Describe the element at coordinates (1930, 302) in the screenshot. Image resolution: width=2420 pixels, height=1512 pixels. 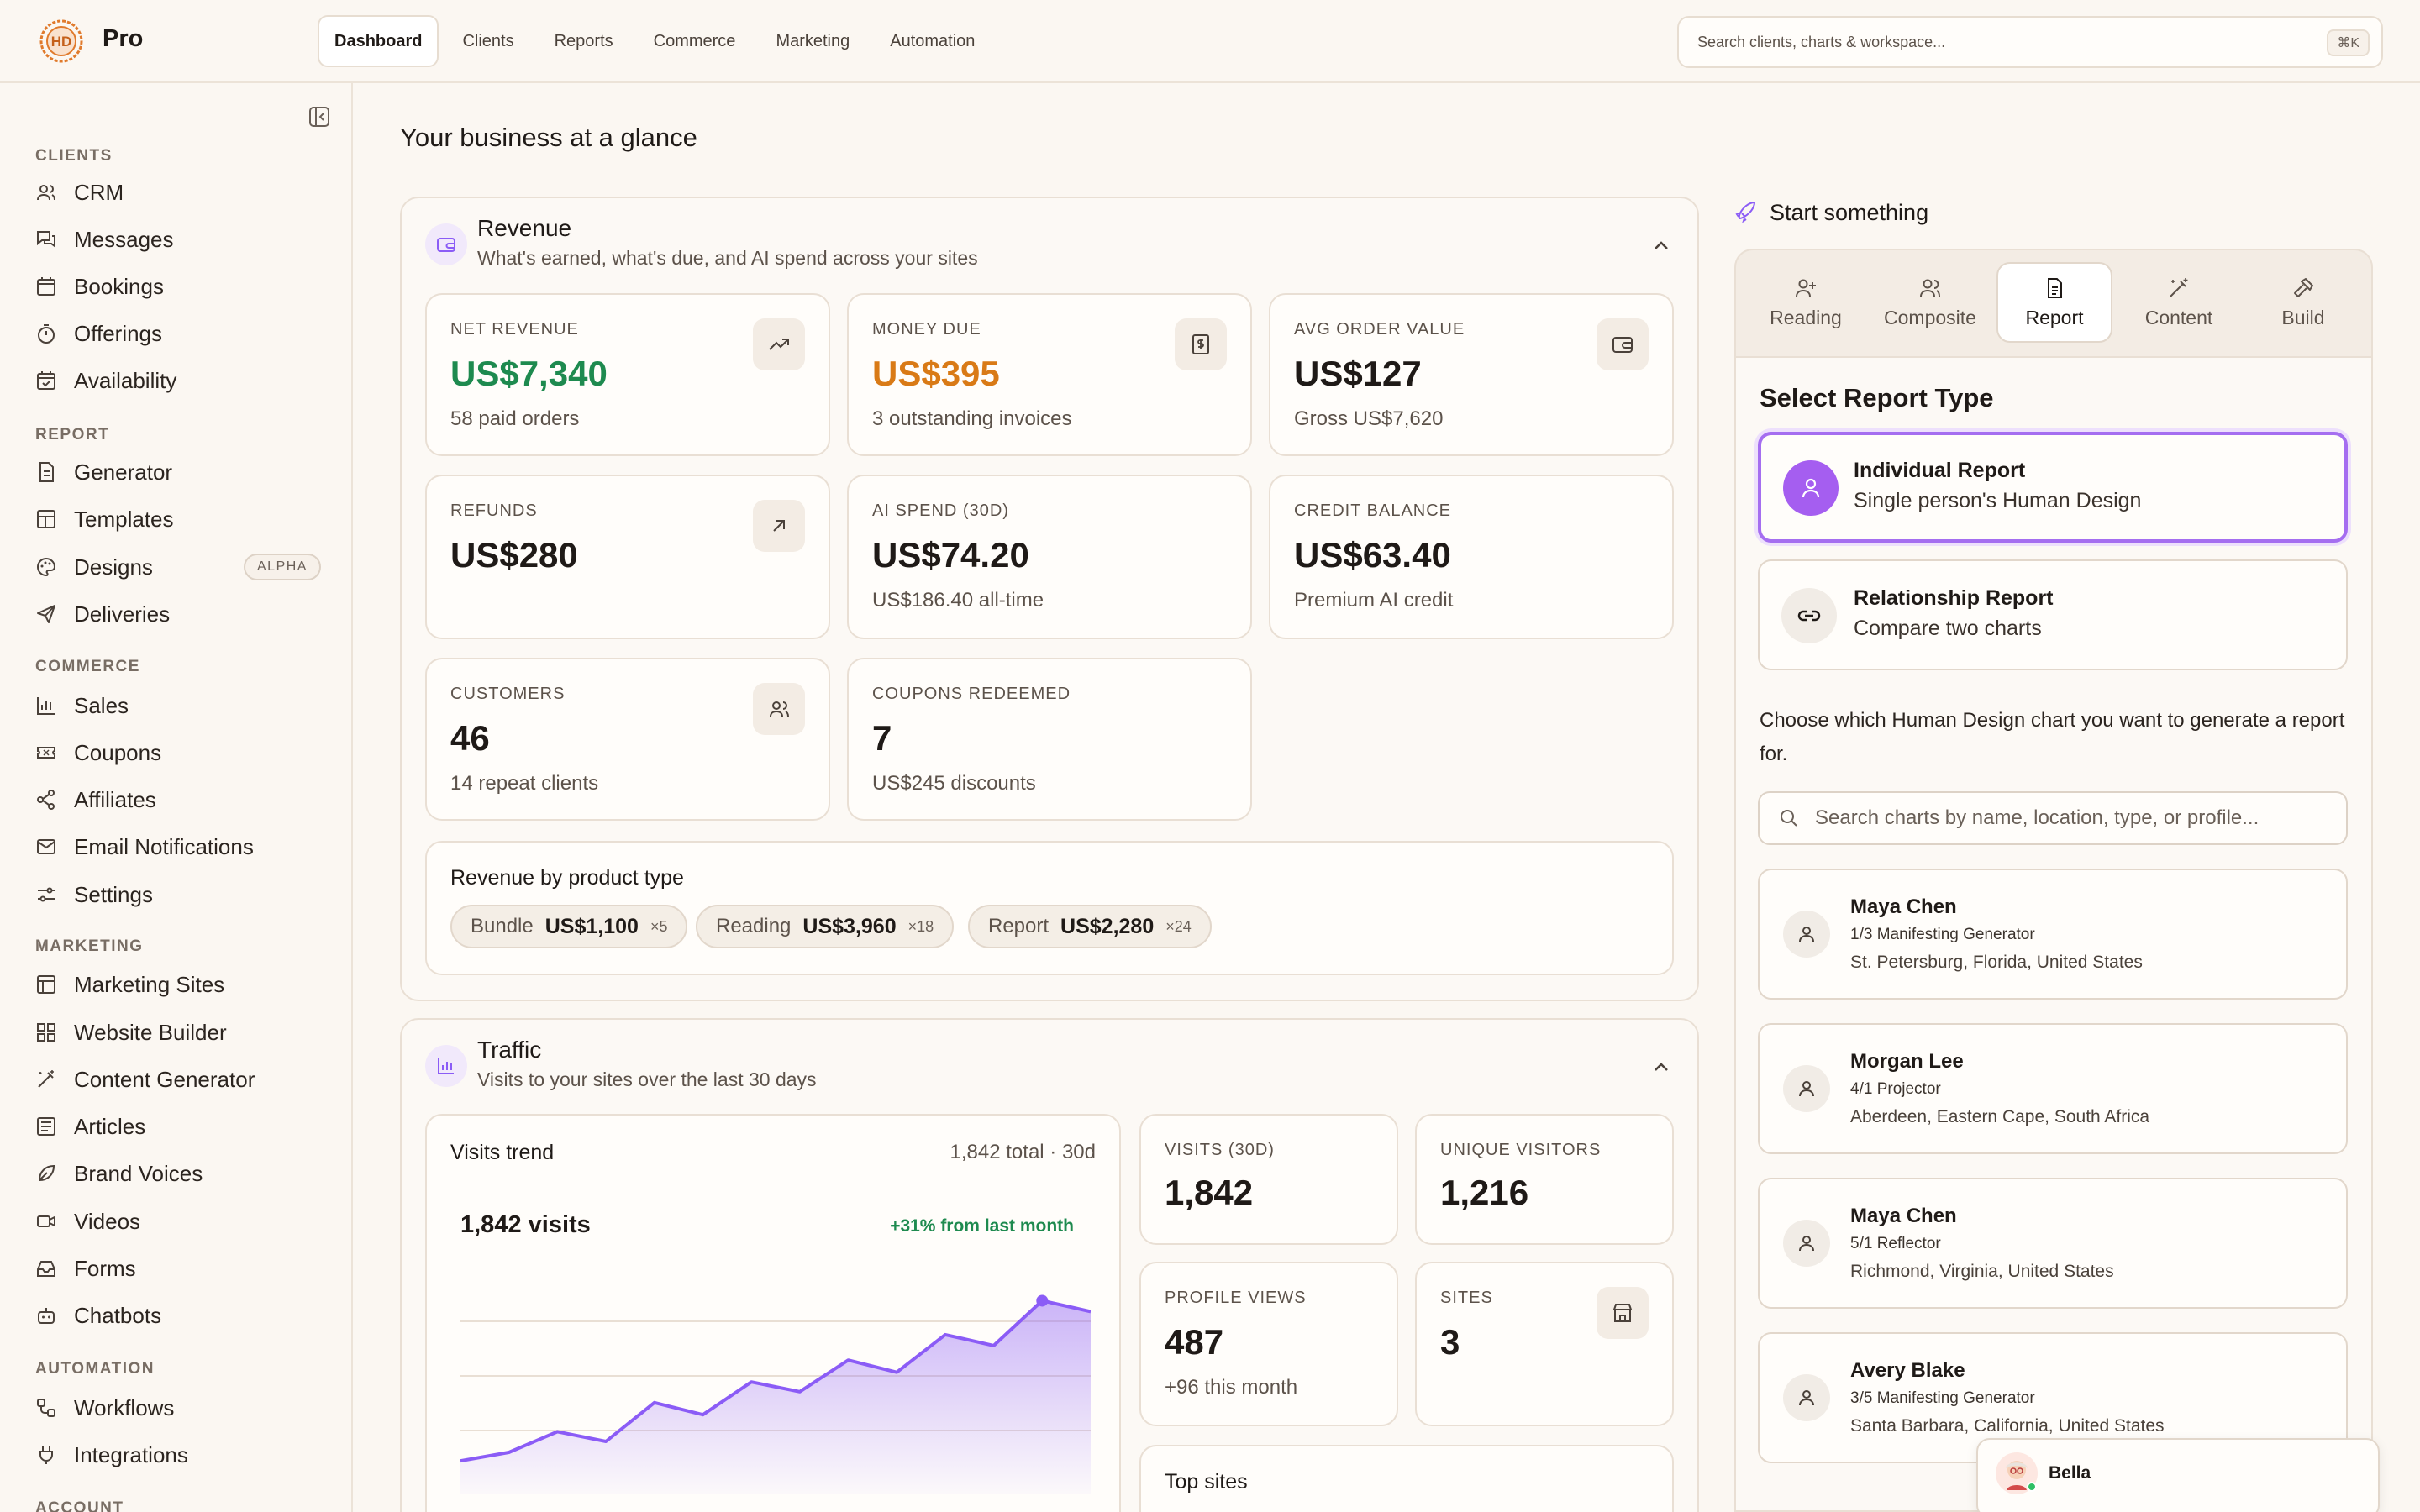
I see `tab-composite: Composite` at that location.